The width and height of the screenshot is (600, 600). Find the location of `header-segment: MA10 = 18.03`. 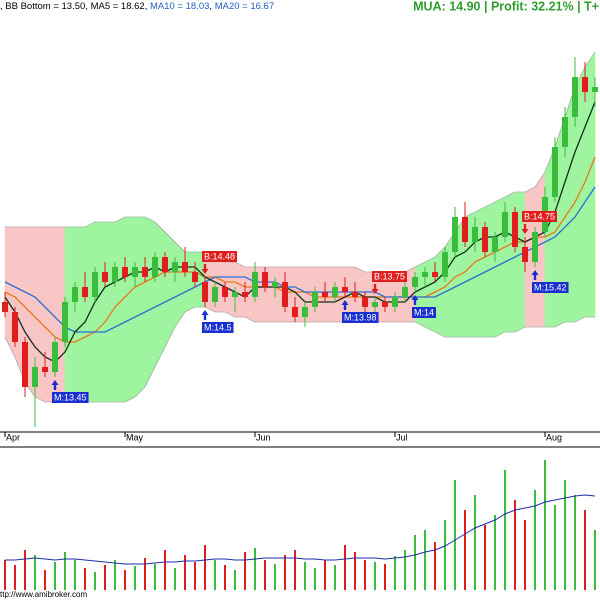

header-segment: MA10 = 18.03 is located at coordinates (179, 6).